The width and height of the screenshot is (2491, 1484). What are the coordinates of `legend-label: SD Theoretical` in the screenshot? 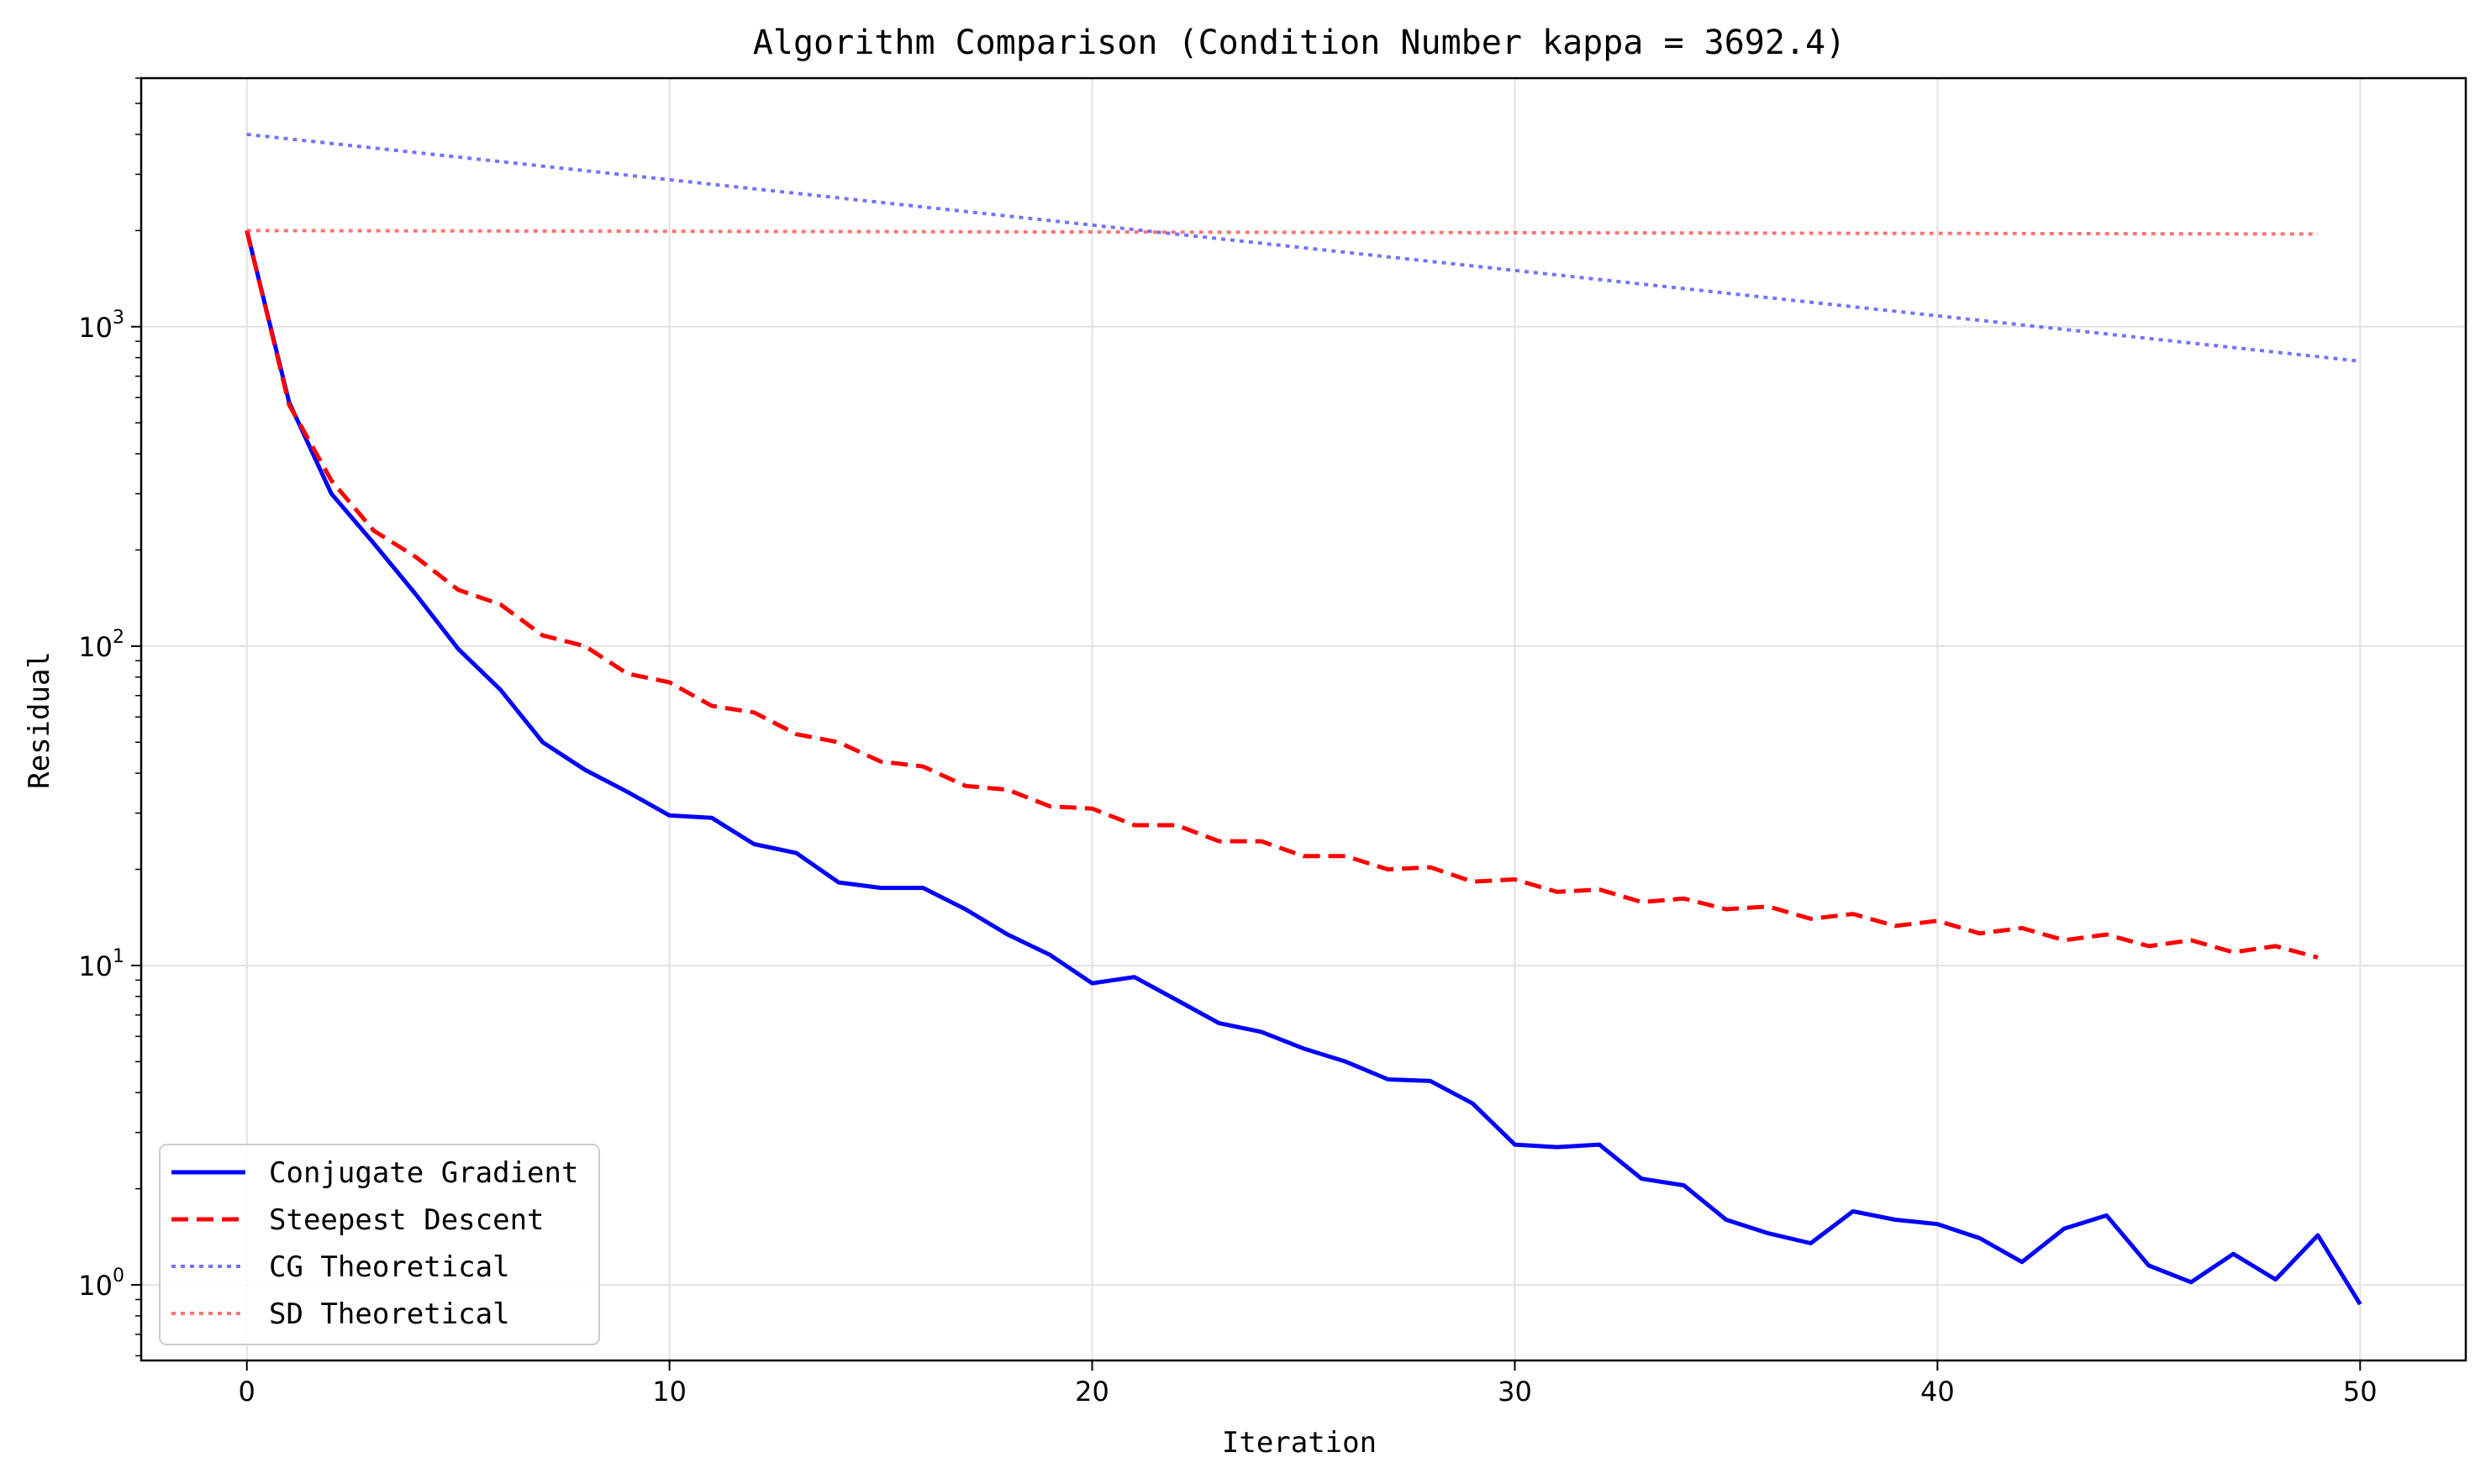 It's located at (389, 1314).